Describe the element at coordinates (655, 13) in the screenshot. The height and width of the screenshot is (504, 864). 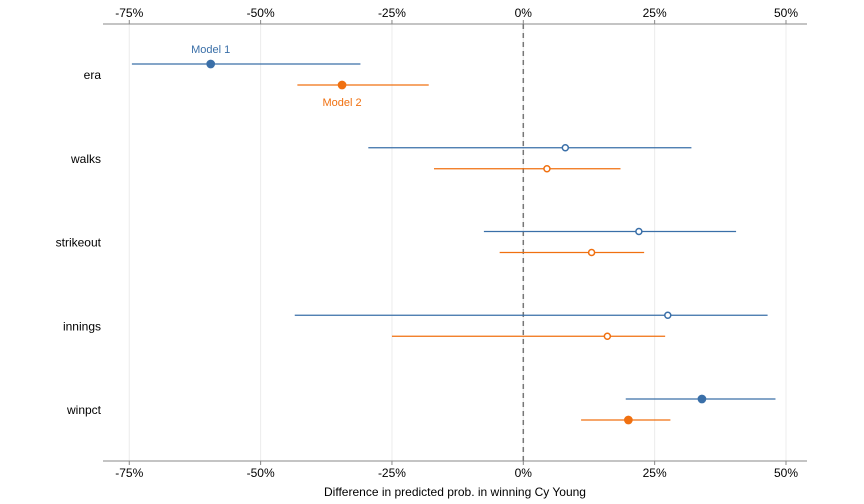
I see `tick-label-top: 25%` at that location.